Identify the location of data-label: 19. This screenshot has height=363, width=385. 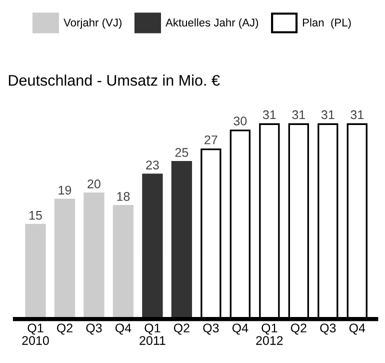
(65, 190).